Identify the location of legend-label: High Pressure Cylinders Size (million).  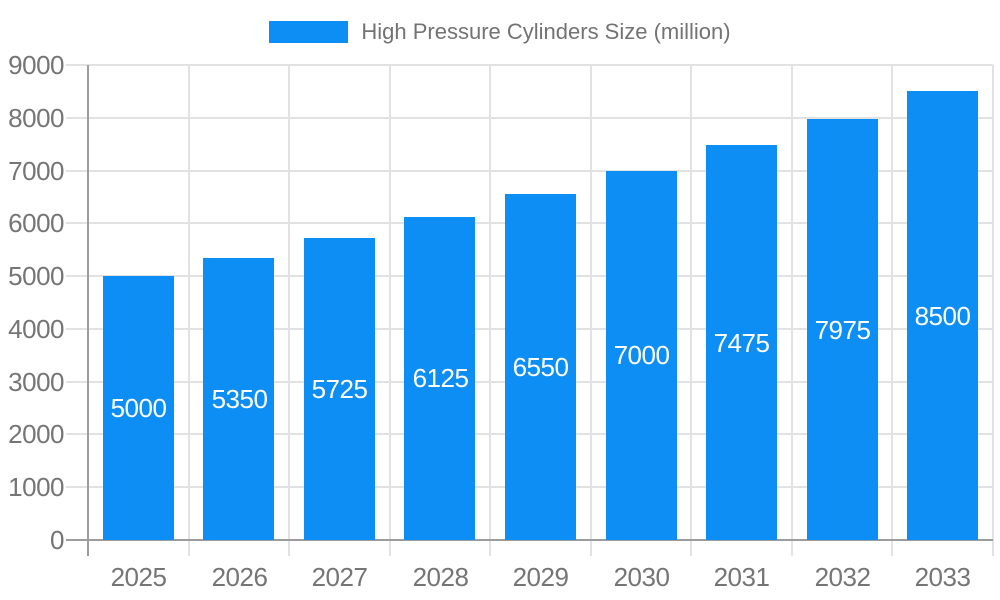
(546, 31).